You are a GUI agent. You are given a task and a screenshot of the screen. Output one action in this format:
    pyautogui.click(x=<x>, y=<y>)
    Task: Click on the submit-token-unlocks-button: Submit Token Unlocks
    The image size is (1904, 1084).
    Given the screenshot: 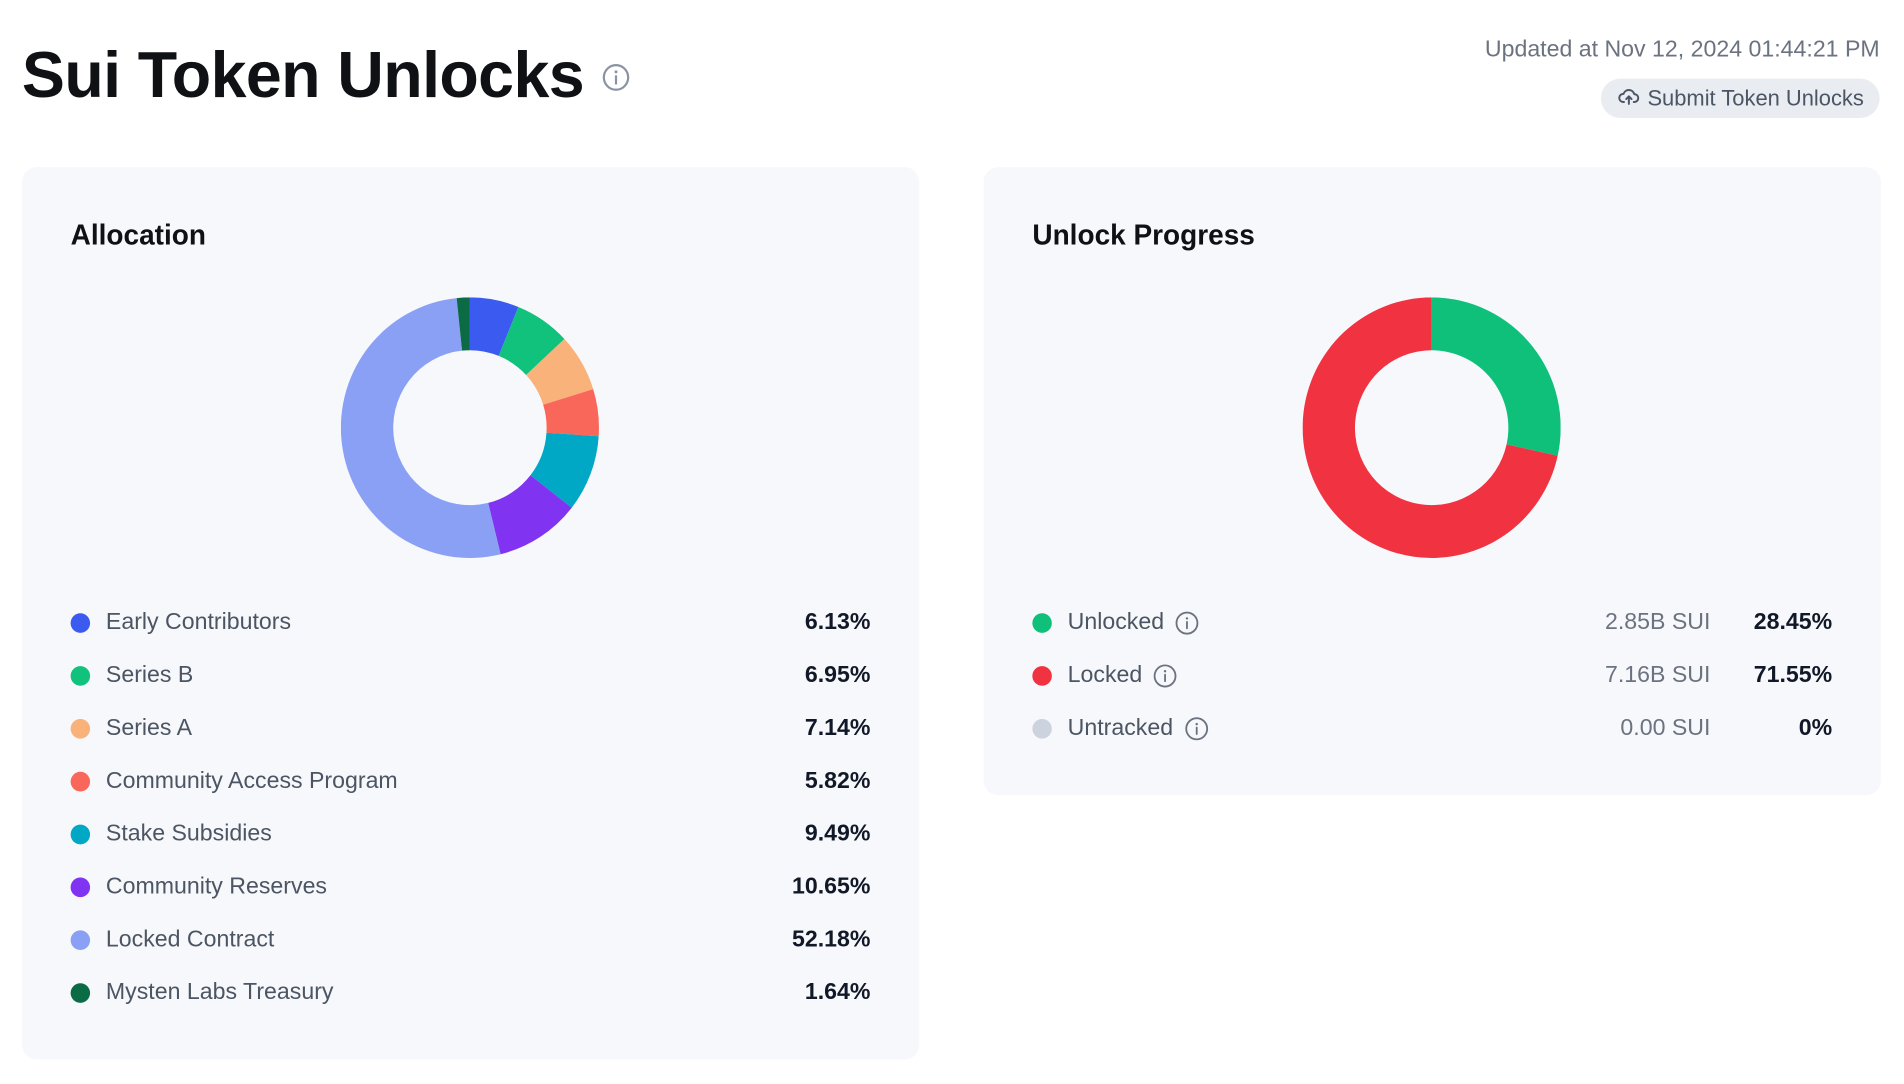 What is the action you would take?
    pyautogui.click(x=1740, y=98)
    